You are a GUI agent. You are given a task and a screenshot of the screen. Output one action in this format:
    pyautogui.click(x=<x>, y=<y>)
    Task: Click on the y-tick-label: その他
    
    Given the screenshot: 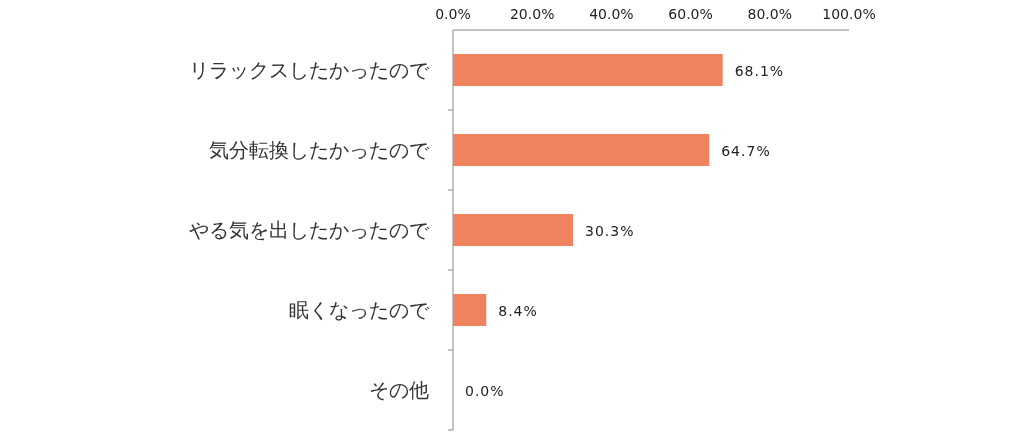 What is the action you would take?
    pyautogui.click(x=399, y=390)
    